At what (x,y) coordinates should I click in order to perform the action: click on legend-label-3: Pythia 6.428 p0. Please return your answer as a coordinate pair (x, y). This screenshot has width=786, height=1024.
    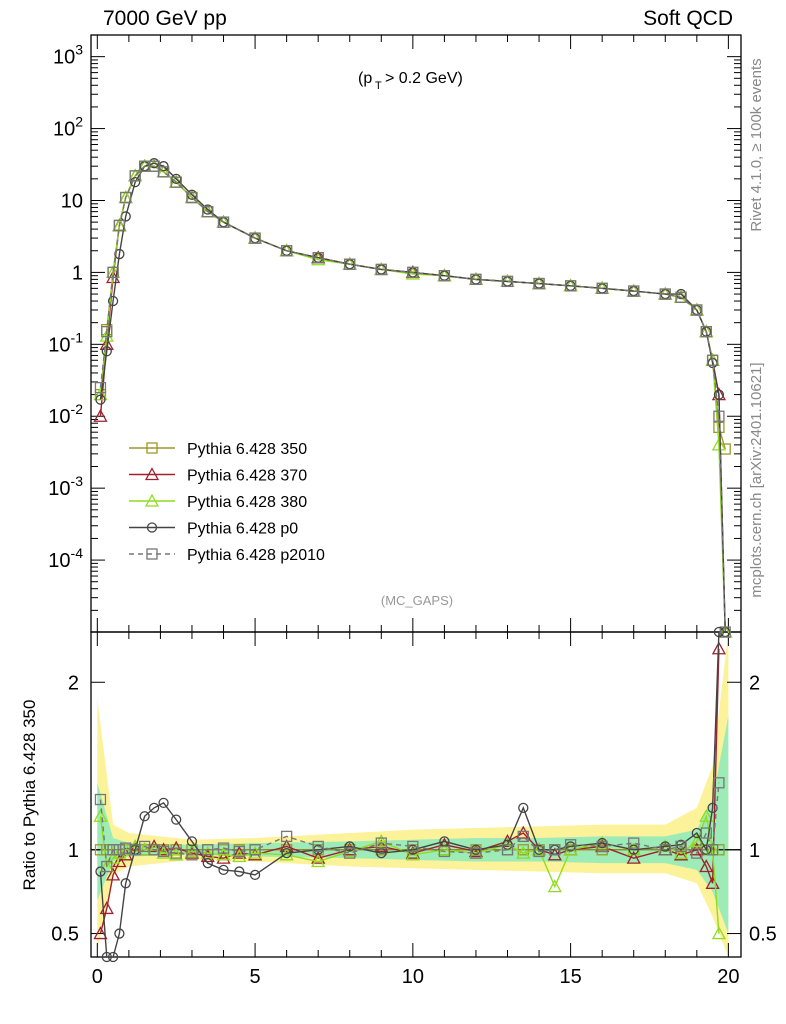
    Looking at the image, I should click on (242, 529).